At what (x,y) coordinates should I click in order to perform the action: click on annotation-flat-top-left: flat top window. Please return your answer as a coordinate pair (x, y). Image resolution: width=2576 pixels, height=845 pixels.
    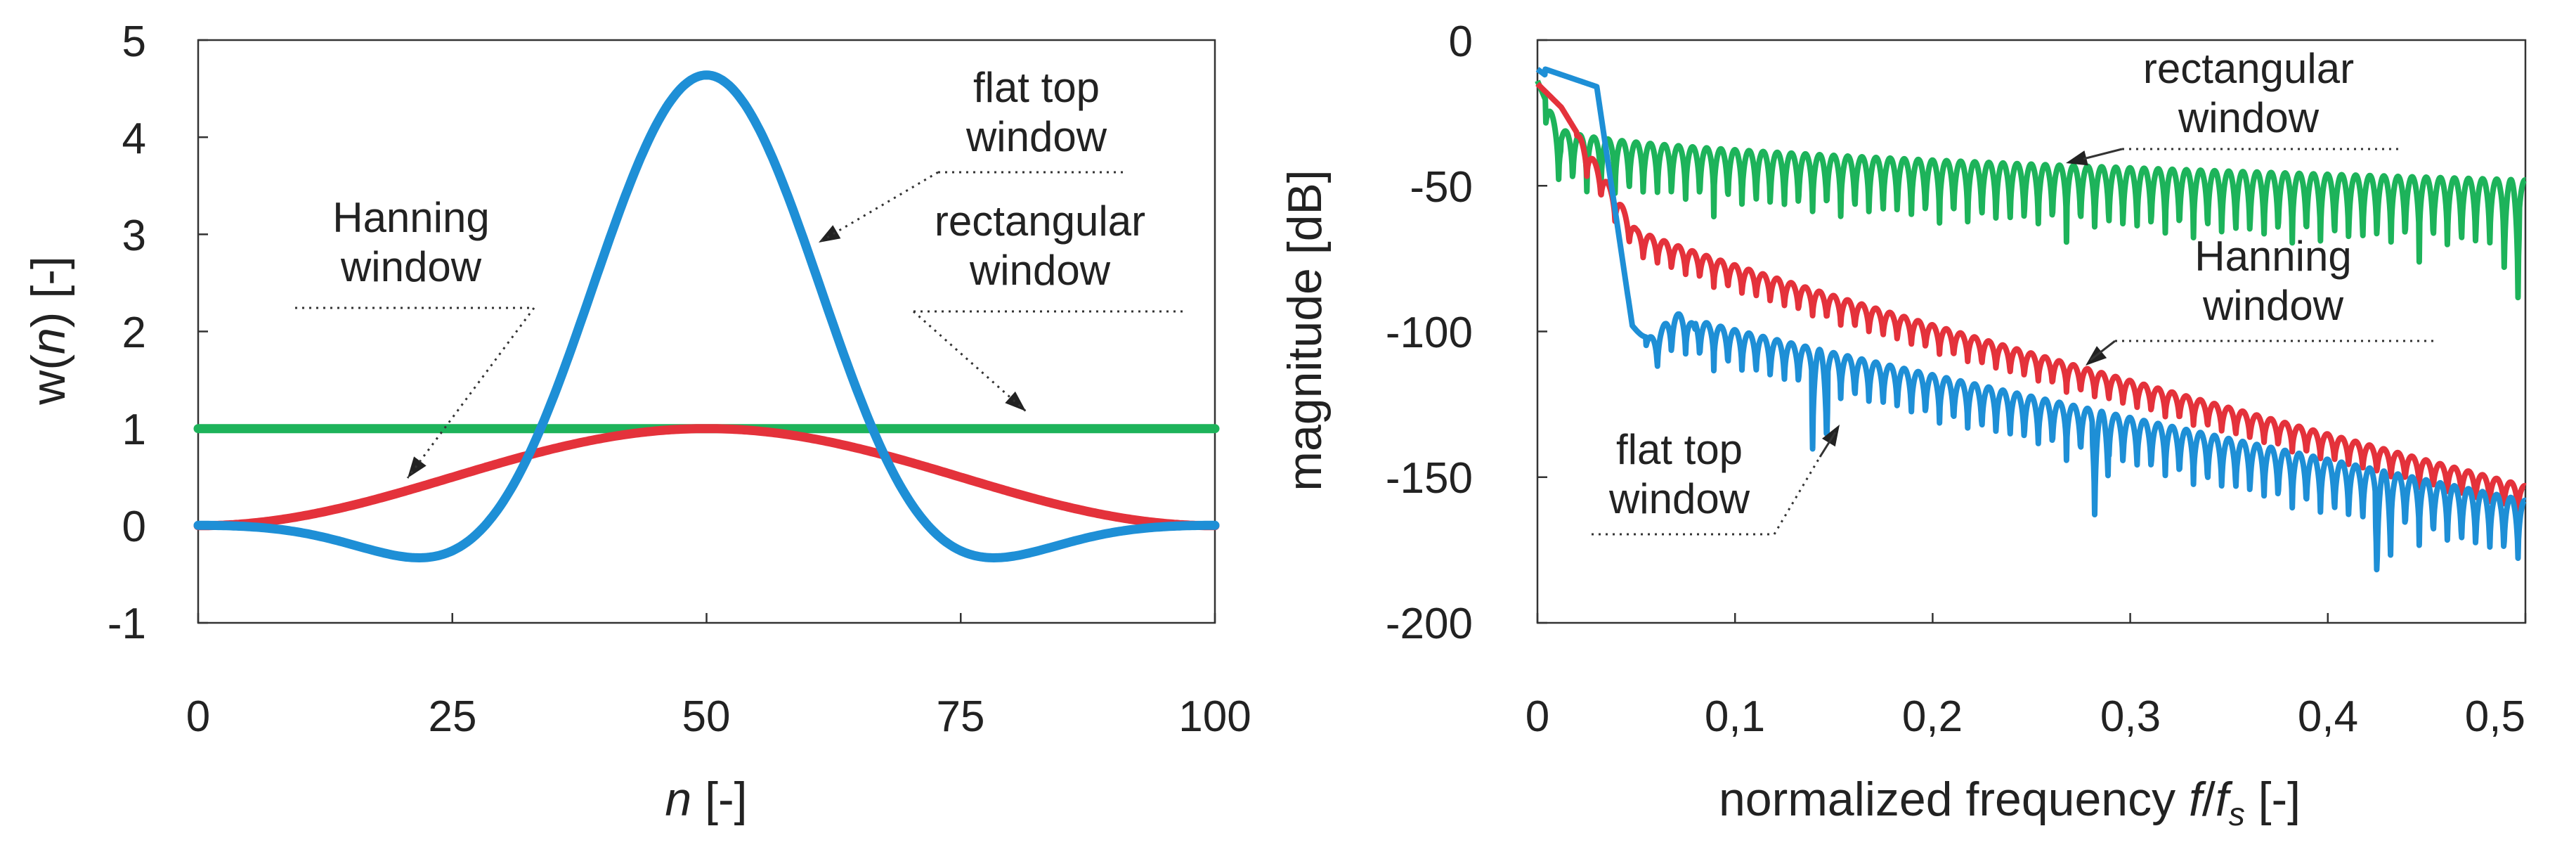
    Looking at the image, I should click on (971, 154).